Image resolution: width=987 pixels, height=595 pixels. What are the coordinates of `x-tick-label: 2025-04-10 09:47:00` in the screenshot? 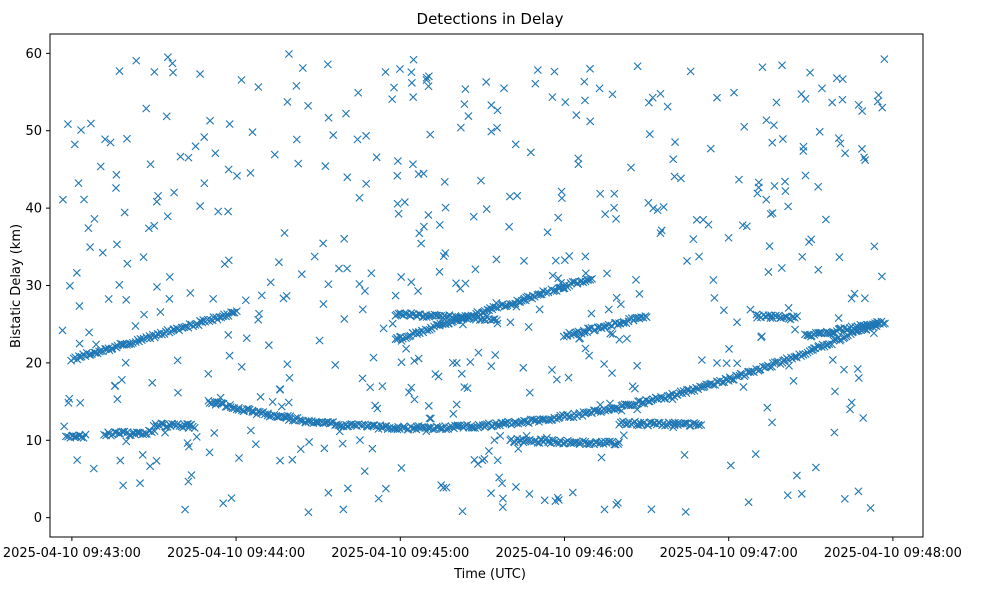 It's located at (729, 553).